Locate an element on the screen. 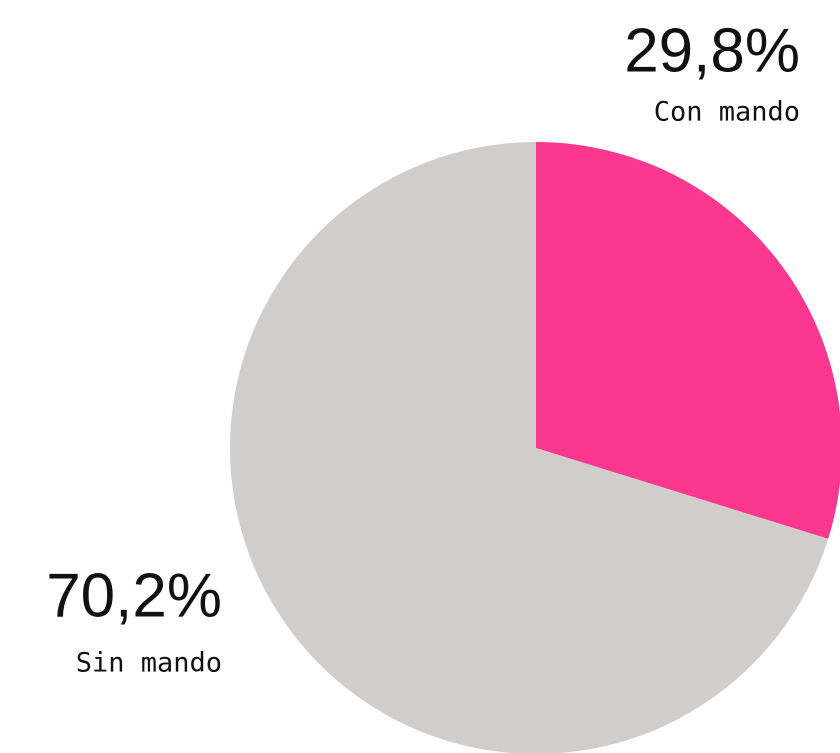 The image size is (840, 753). category-label: Sin mando is located at coordinates (149, 663).